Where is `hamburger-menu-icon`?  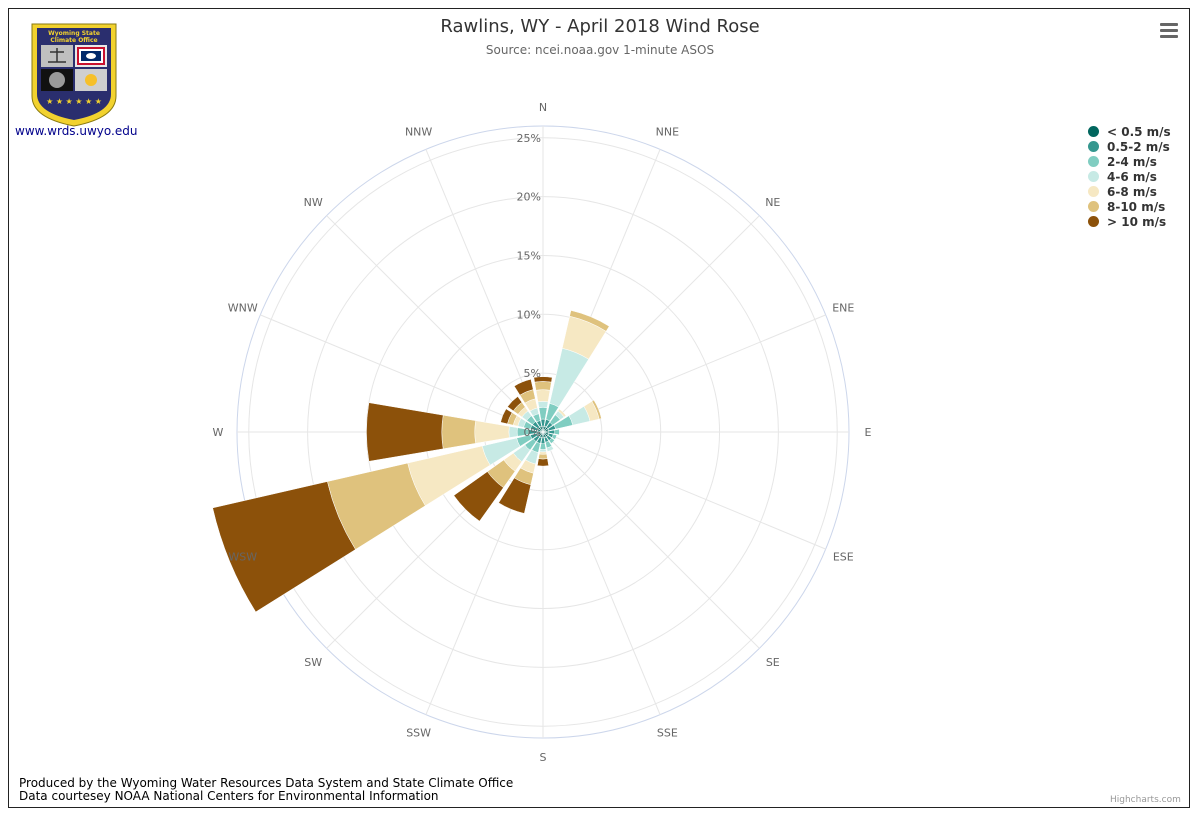
hamburger-menu-icon is located at coordinates (1169, 30).